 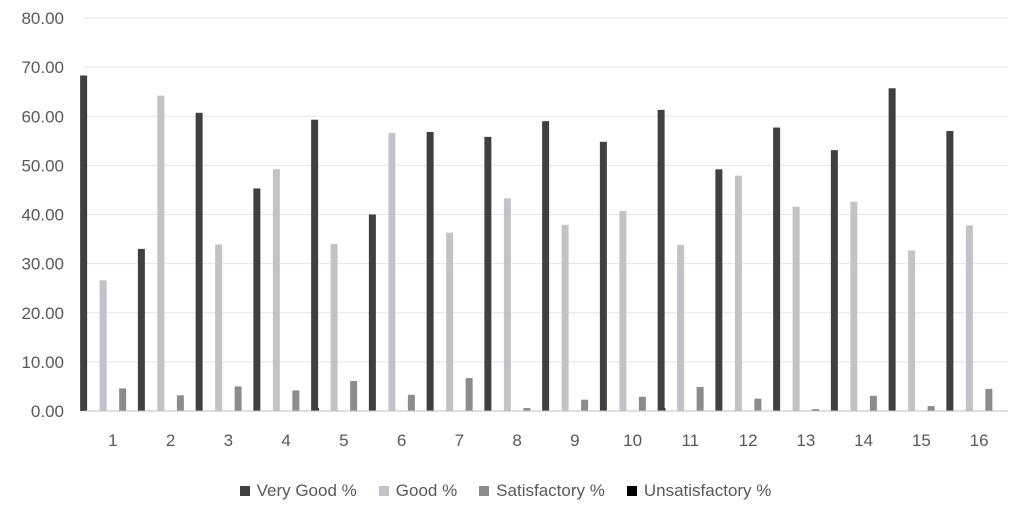 I want to click on legend-item: Unsatisfactory %, so click(x=699, y=491).